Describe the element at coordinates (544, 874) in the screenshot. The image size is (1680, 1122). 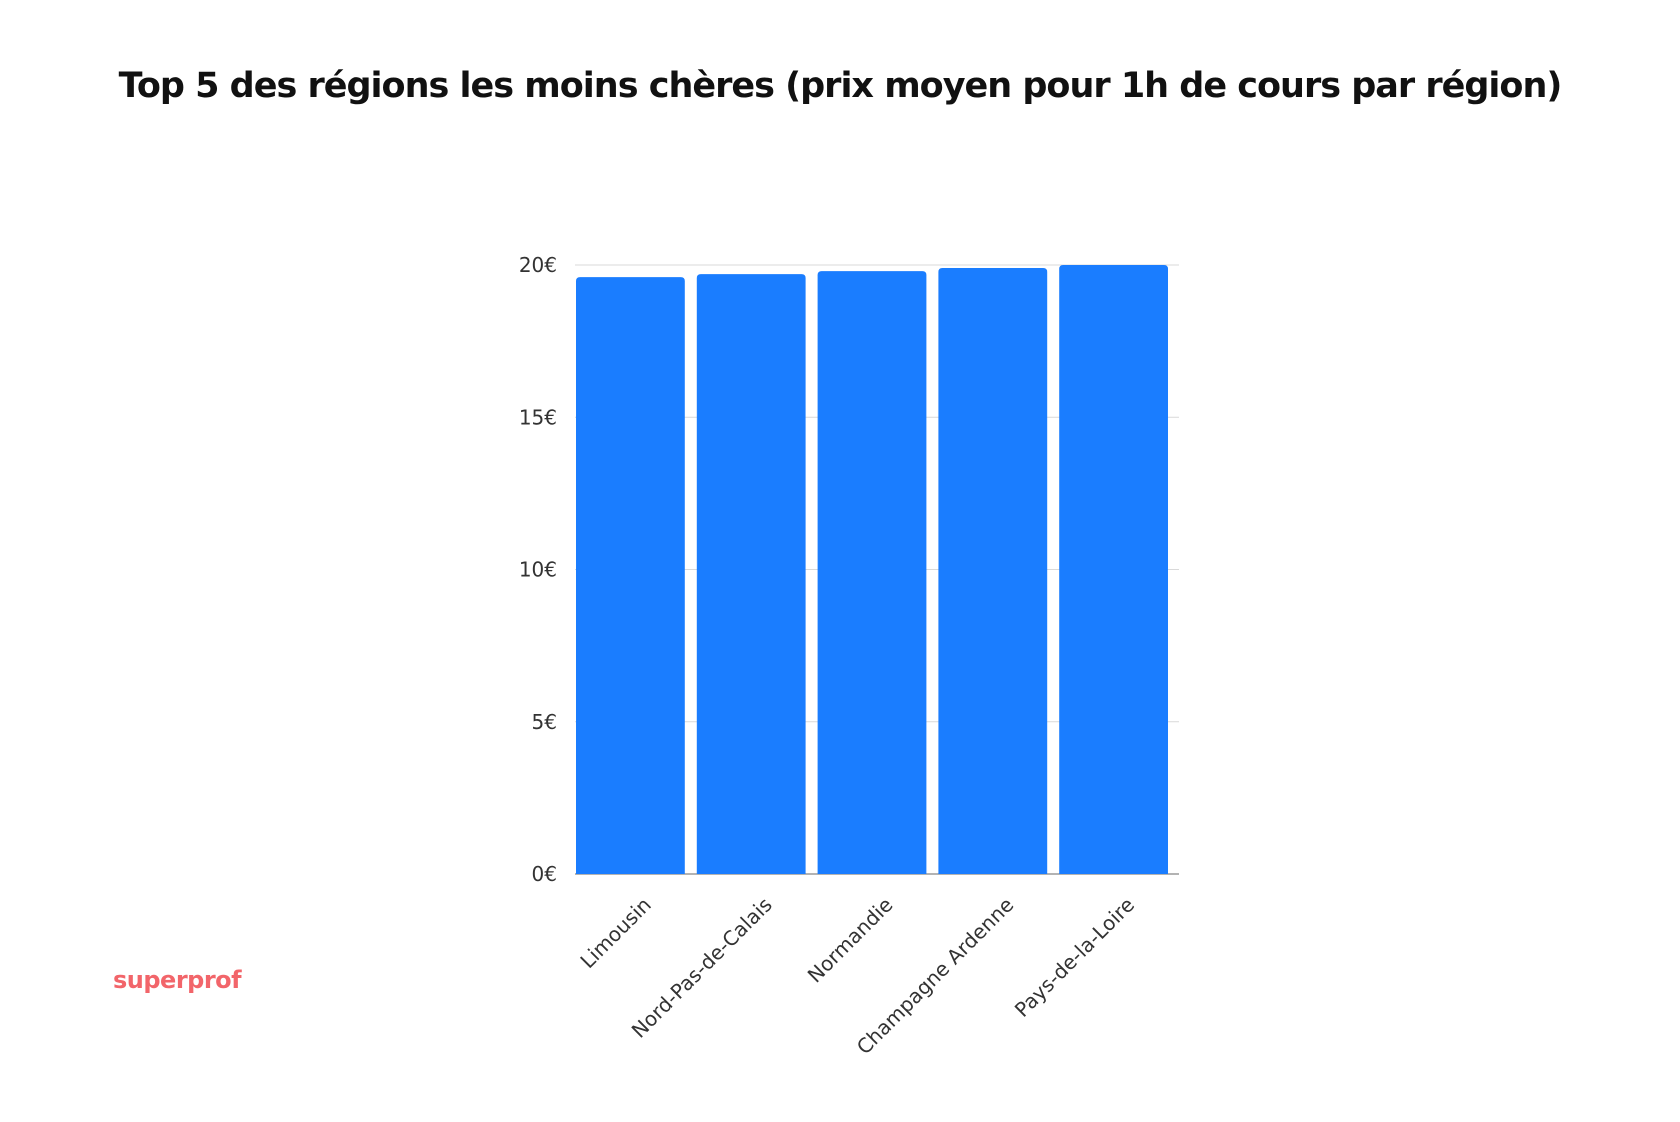
I see `y-tick-label: 0€` at that location.